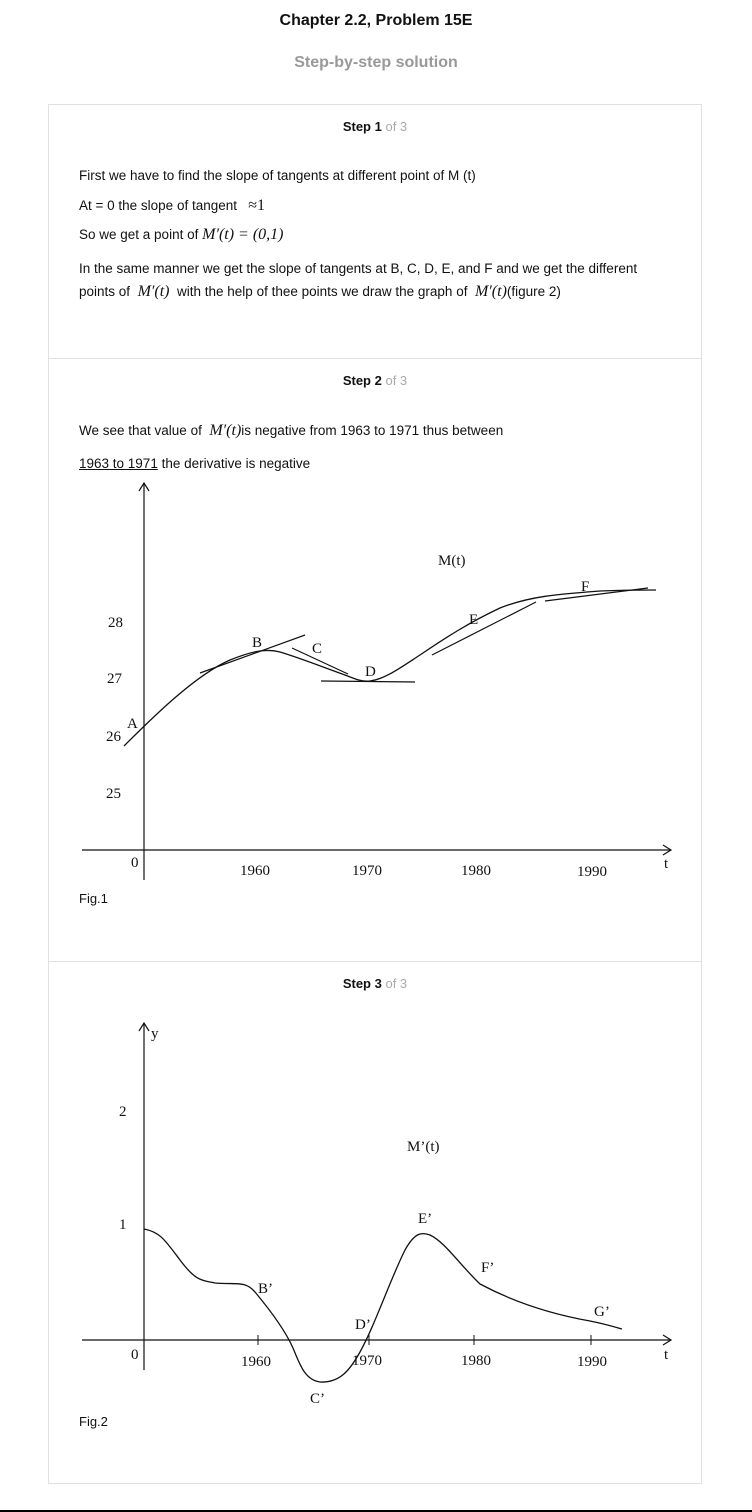 This screenshot has height=1512, width=752. Describe the element at coordinates (425, 1219) in the screenshot. I see `fig2-point-e: E’` at that location.